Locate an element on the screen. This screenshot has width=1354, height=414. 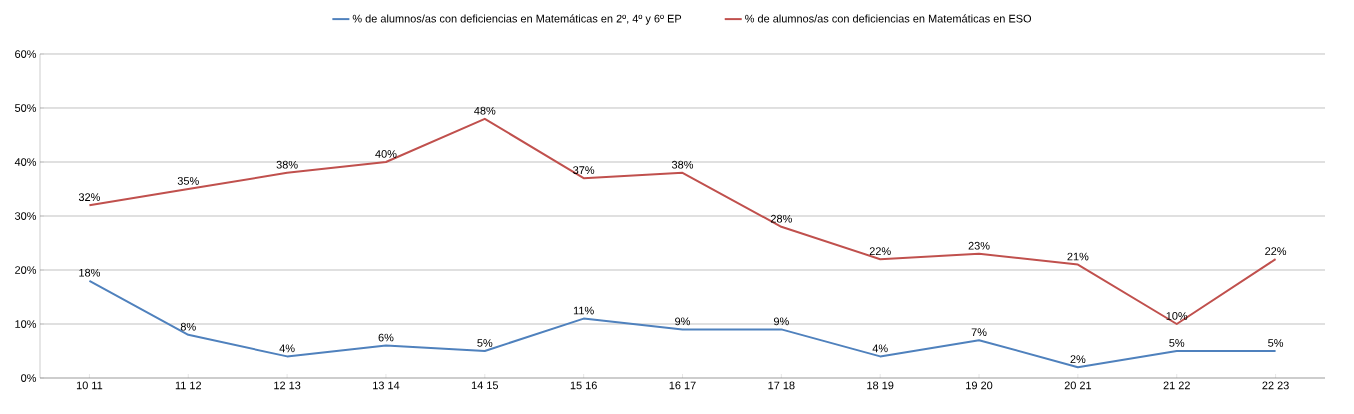
x-tick-label: 18 19 is located at coordinates (880, 385).